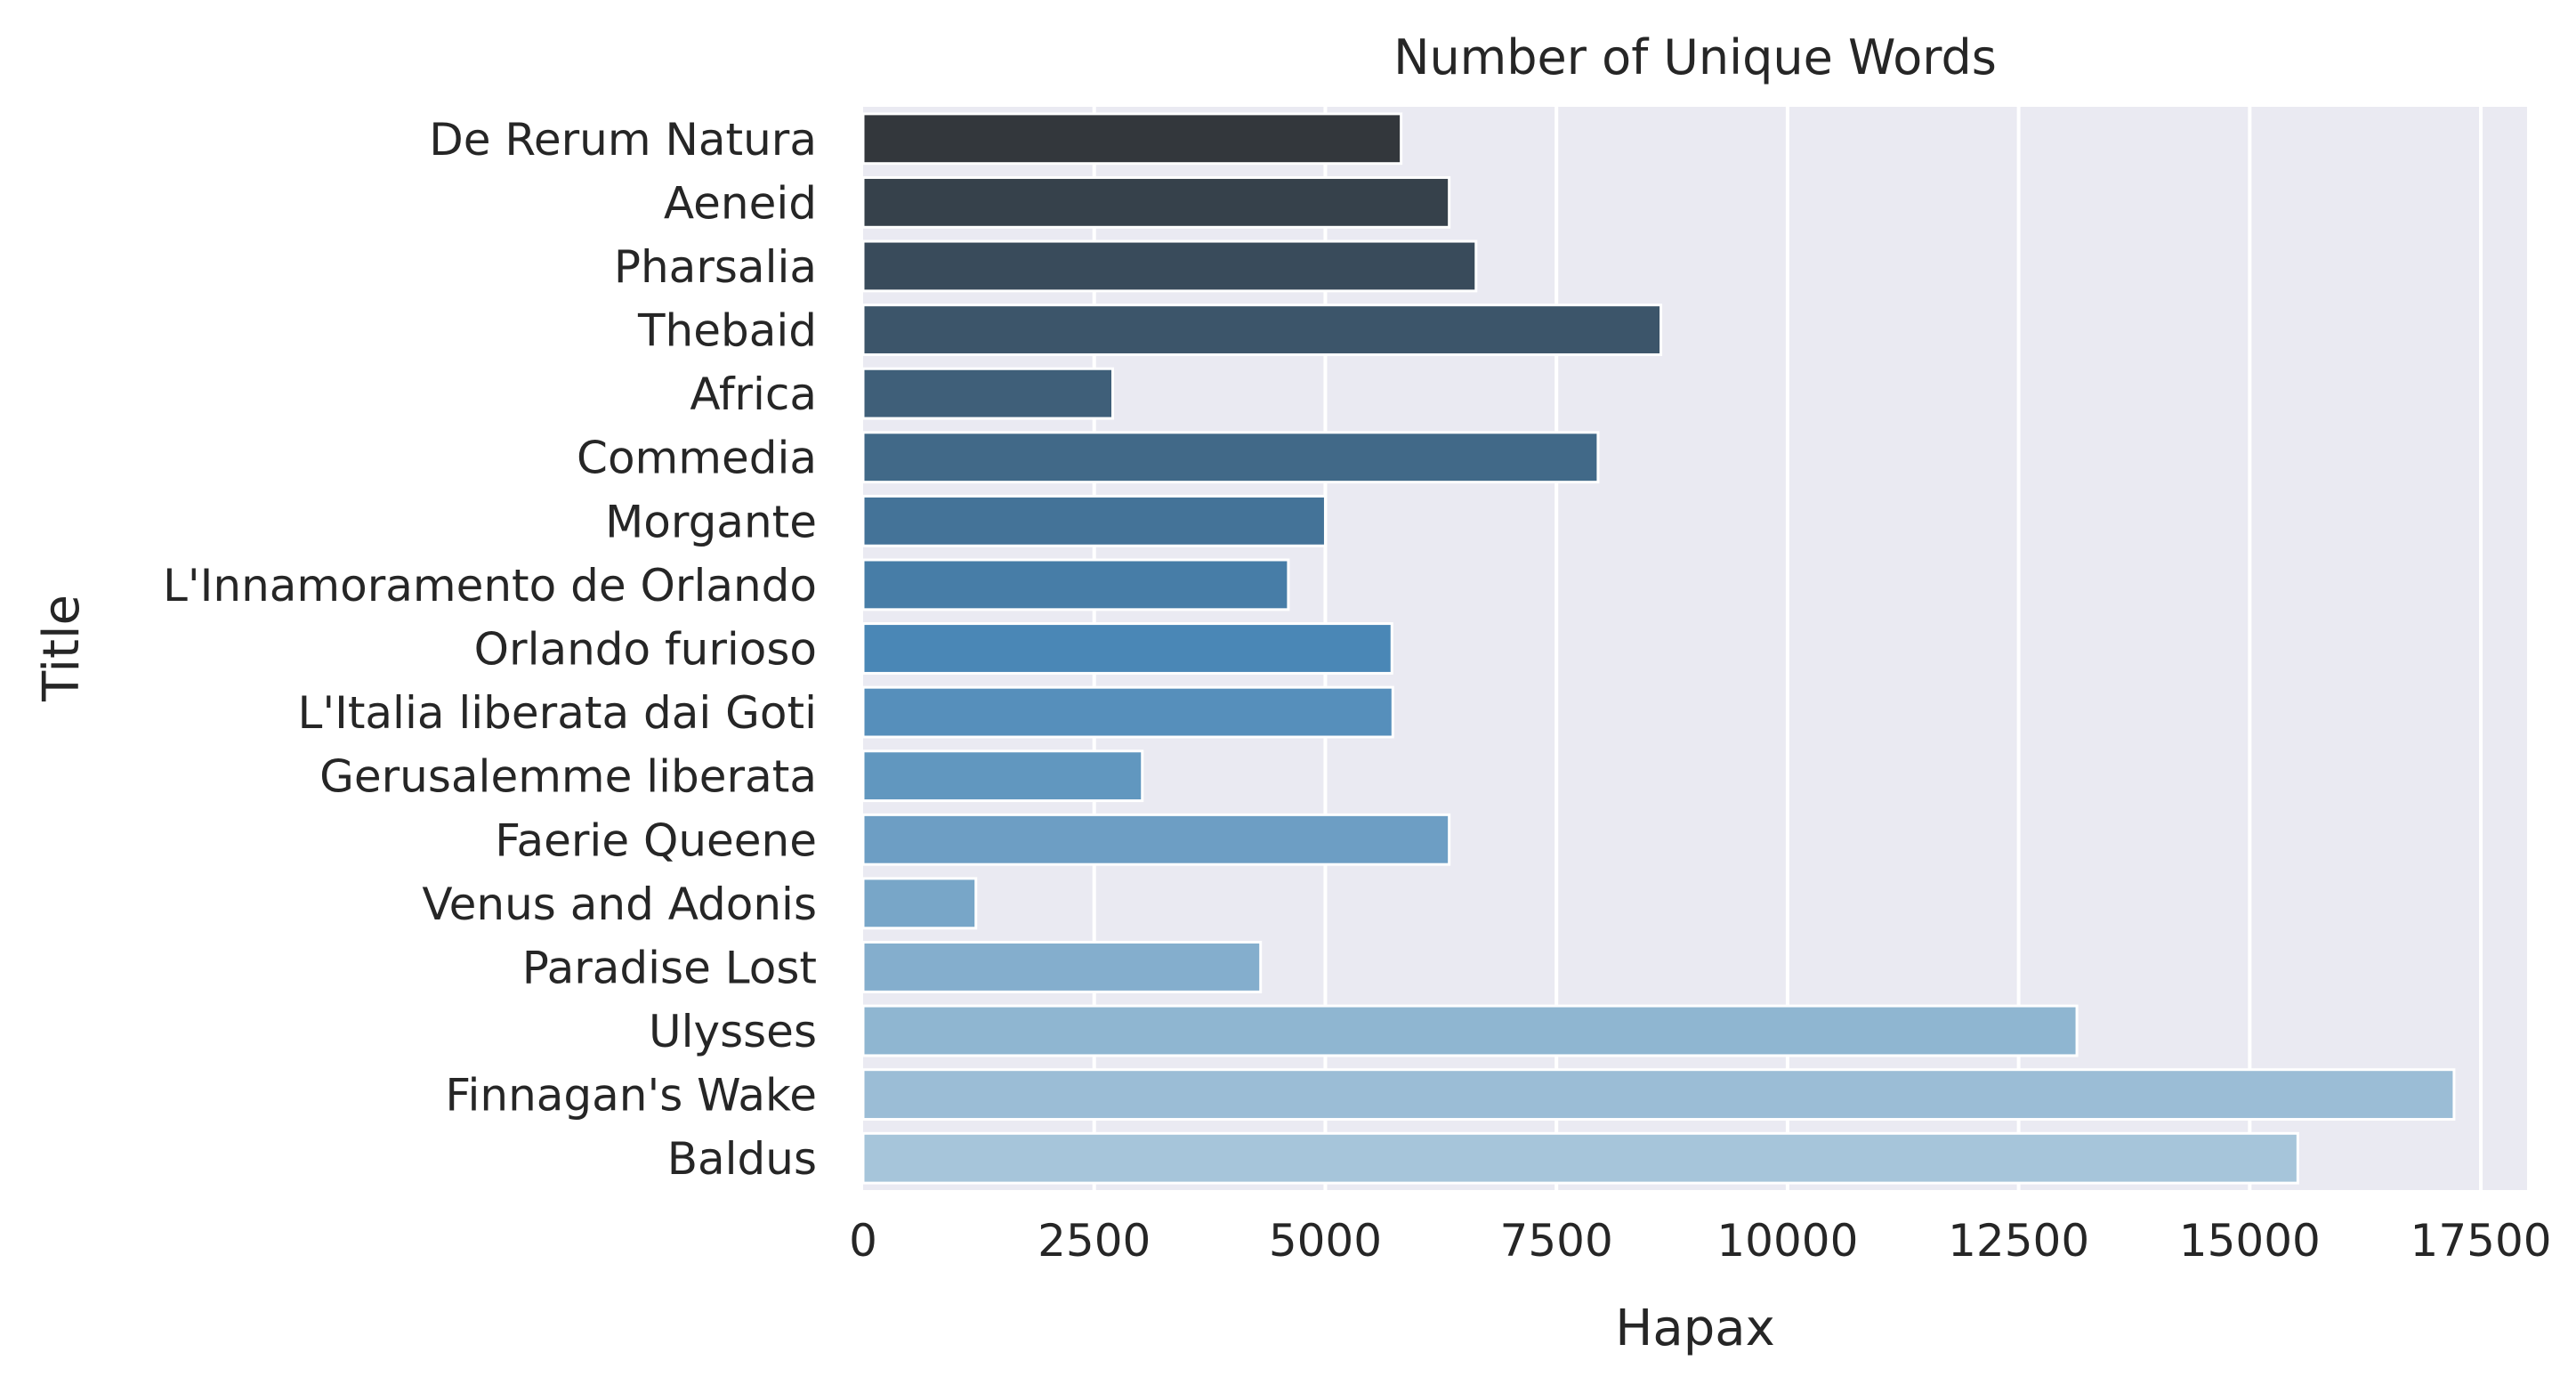 This screenshot has width=2576, height=1393. Describe the element at coordinates (669, 968) in the screenshot. I see `y-tick-label: Paradise Lost` at that location.